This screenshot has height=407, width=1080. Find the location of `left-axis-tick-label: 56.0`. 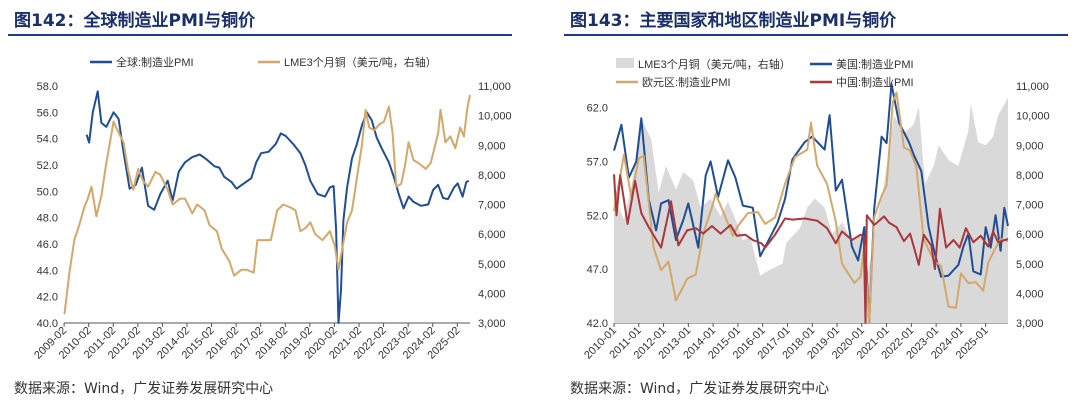

left-axis-tick-label: 56.0 is located at coordinates (47, 113).